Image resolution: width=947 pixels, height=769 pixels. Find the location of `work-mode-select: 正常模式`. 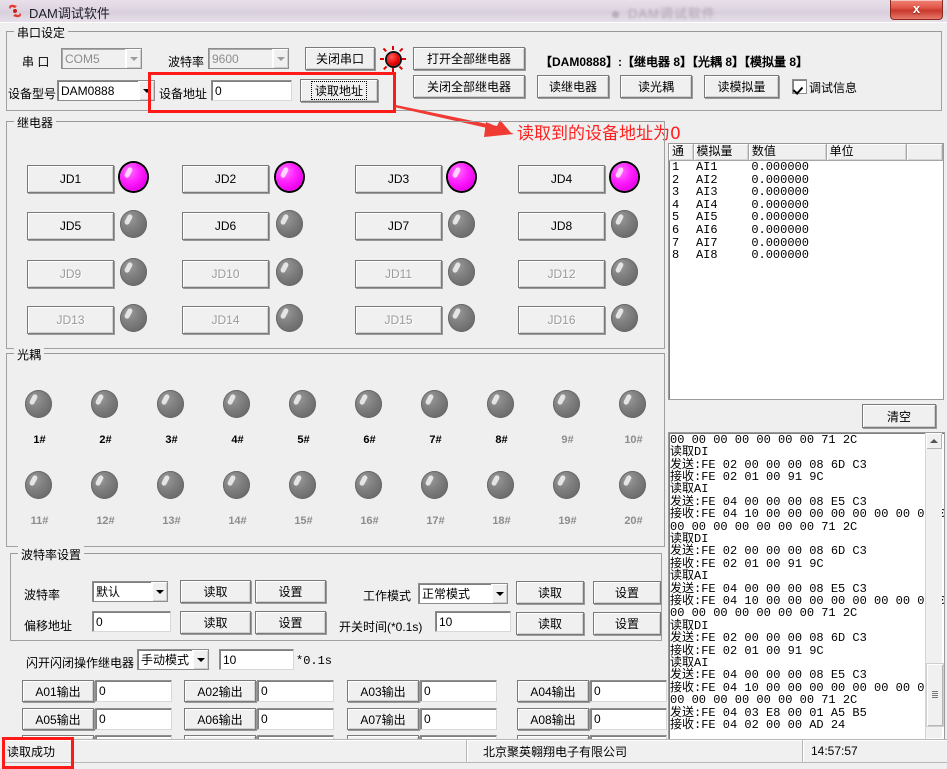

work-mode-select: 正常模式 is located at coordinates (463, 593).